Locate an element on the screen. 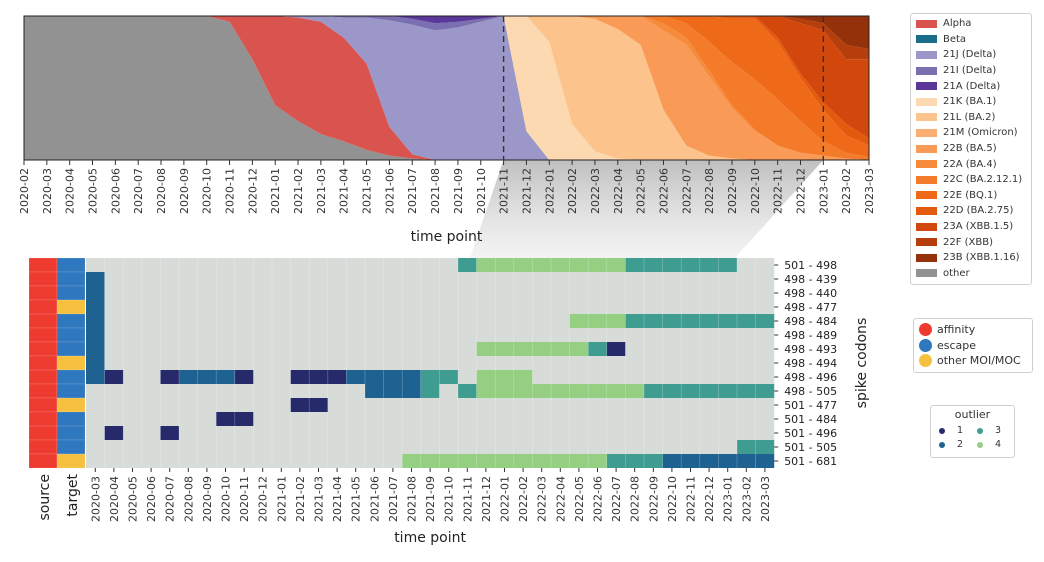 This screenshot has height=562, width=1044. legend-label: 22C (BA.2.12.1) is located at coordinates (983, 180).